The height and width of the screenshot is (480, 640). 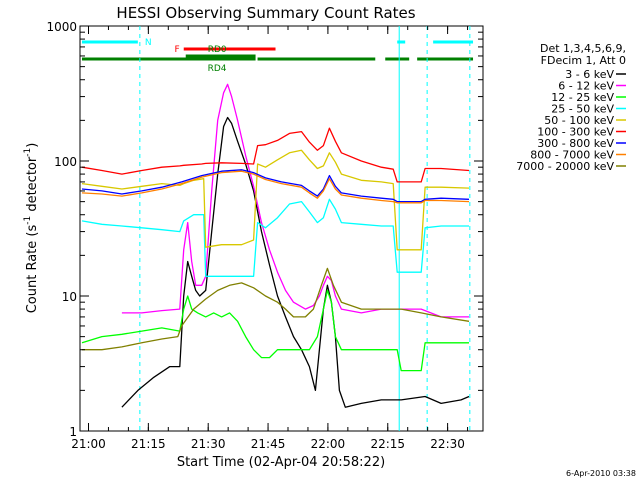 I want to click on x-tick-label: 21:00, so click(x=88, y=444).